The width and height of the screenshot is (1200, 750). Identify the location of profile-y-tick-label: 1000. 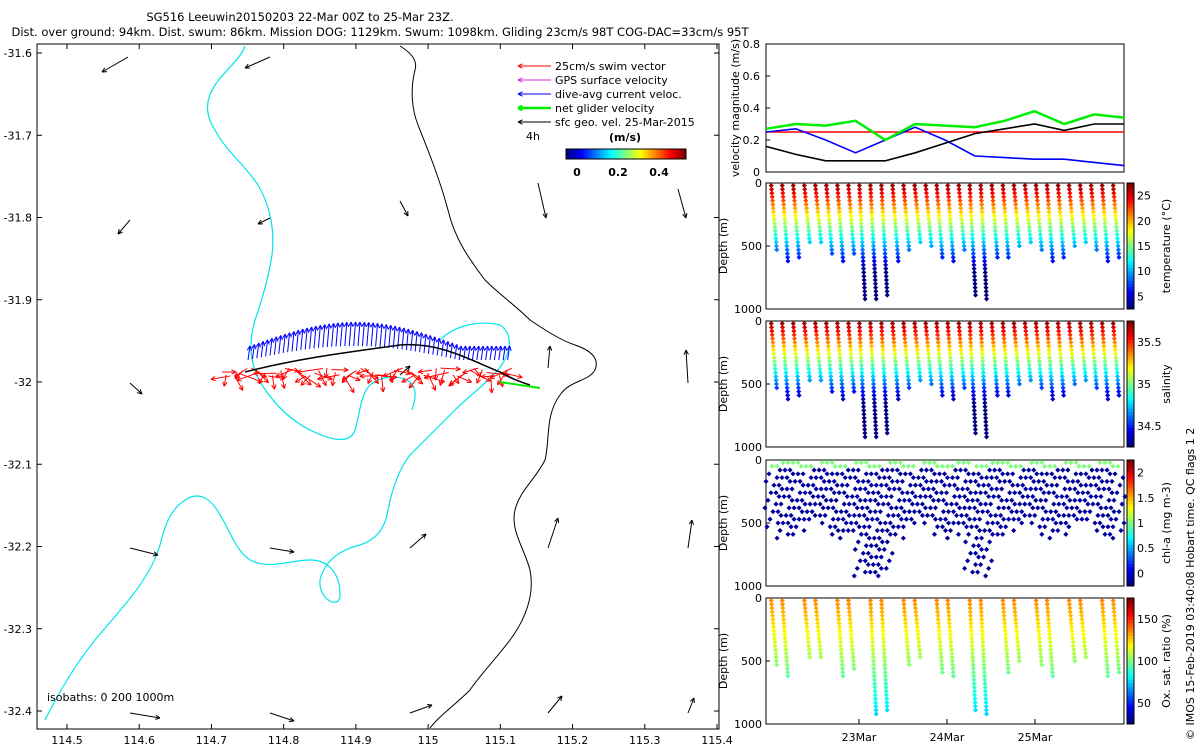
(748, 309).